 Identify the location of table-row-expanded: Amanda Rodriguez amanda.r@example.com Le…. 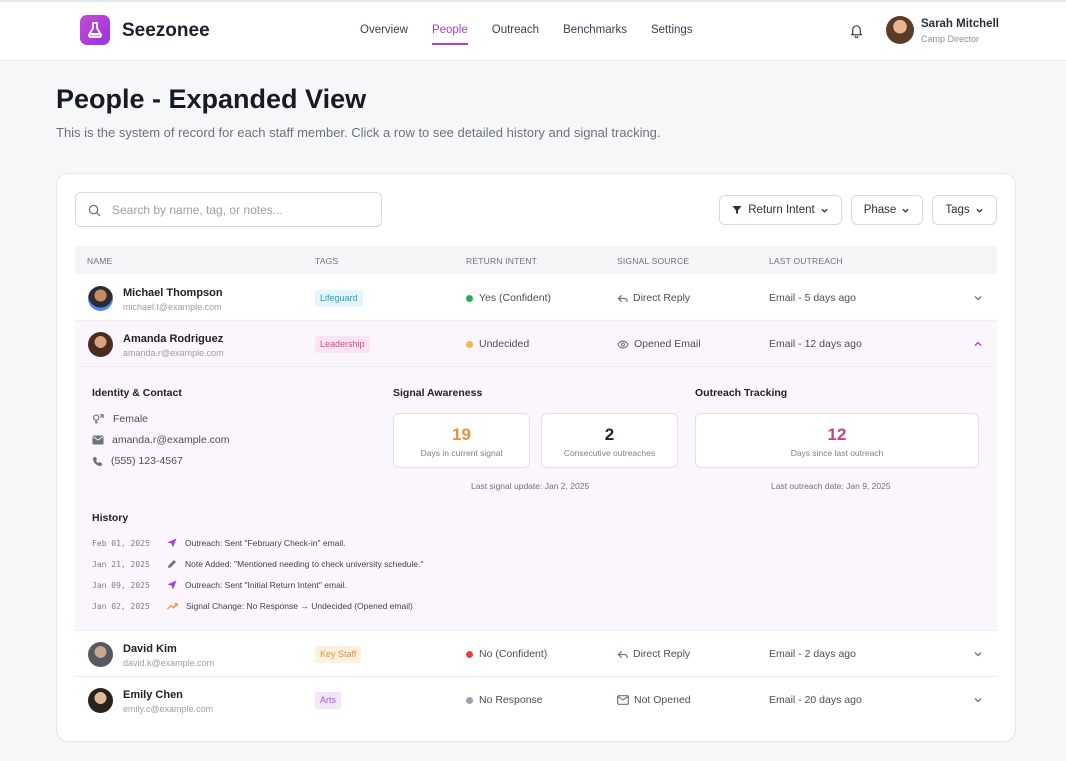
(536, 344).